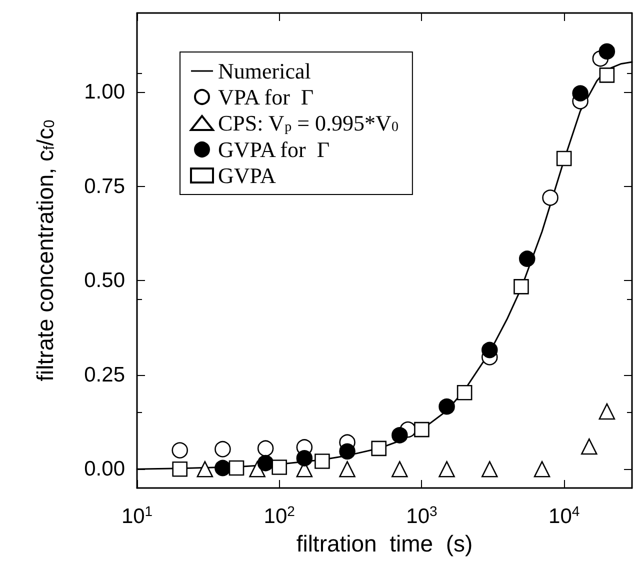 The image size is (637, 565). I want to click on x-axis-title: filtration time (s), so click(384, 543).